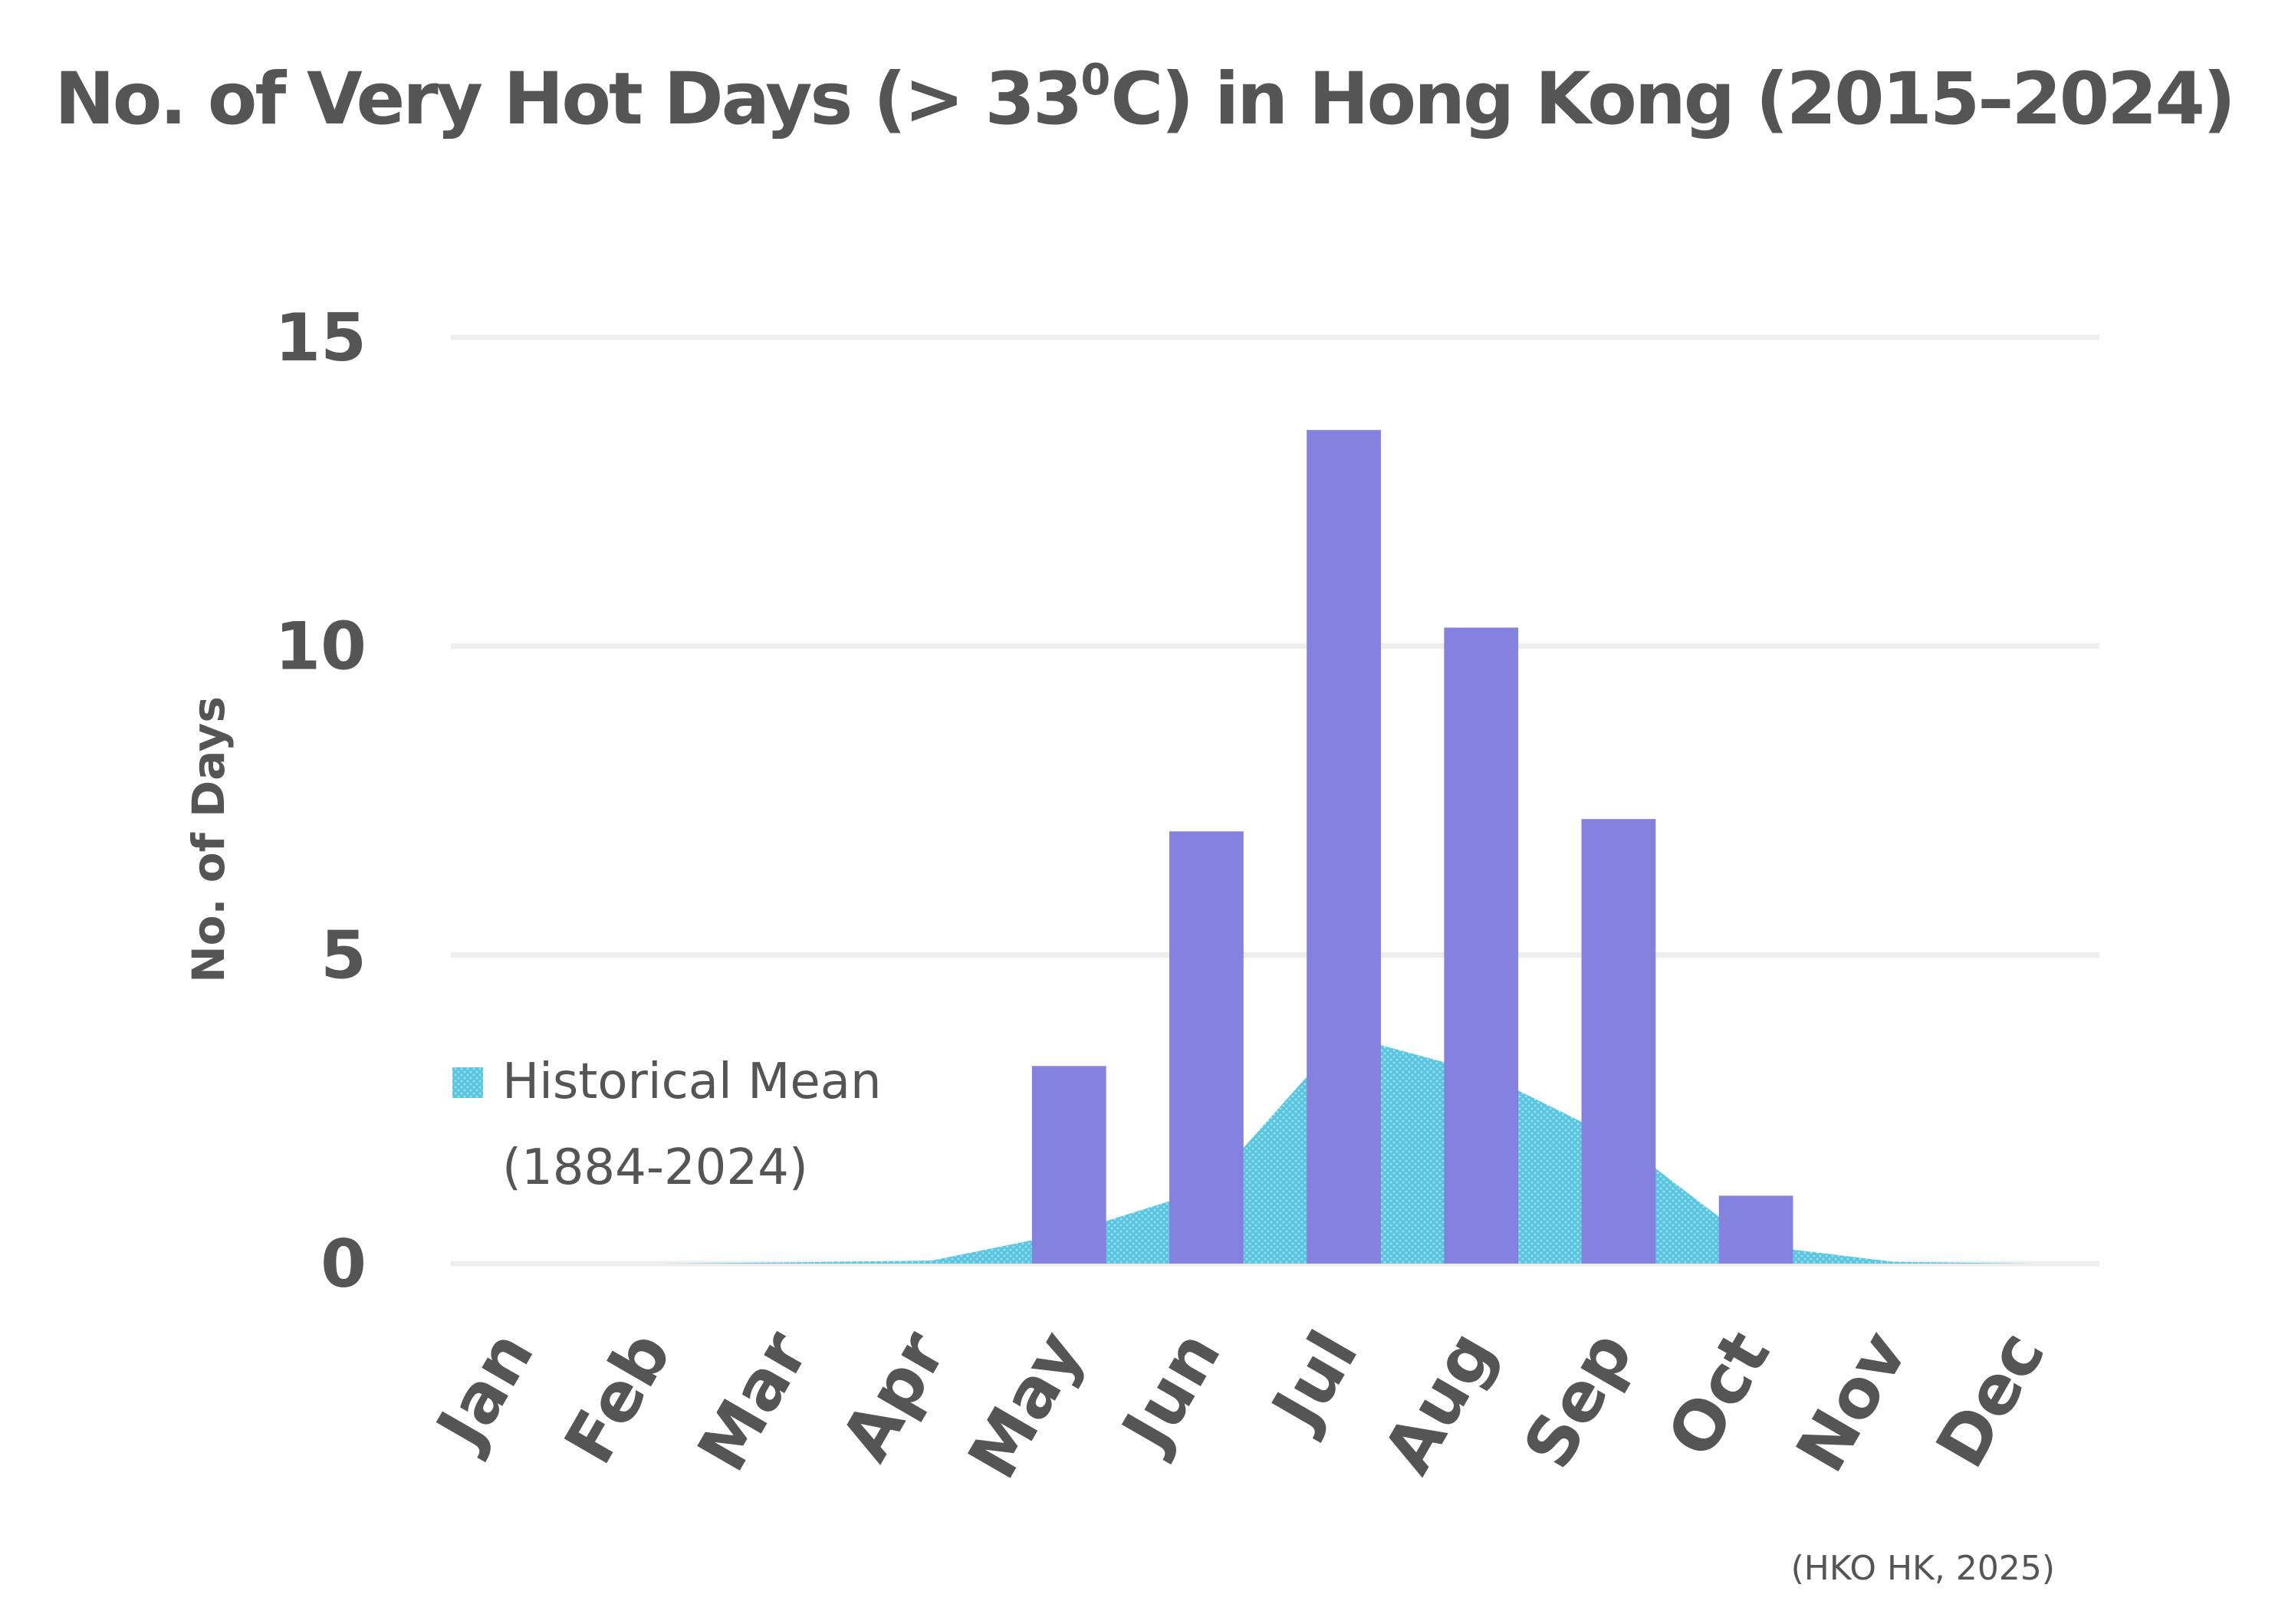 The width and height of the screenshot is (2288, 1624). Describe the element at coordinates (320, 647) in the screenshot. I see `y-tick-label: 10` at that location.